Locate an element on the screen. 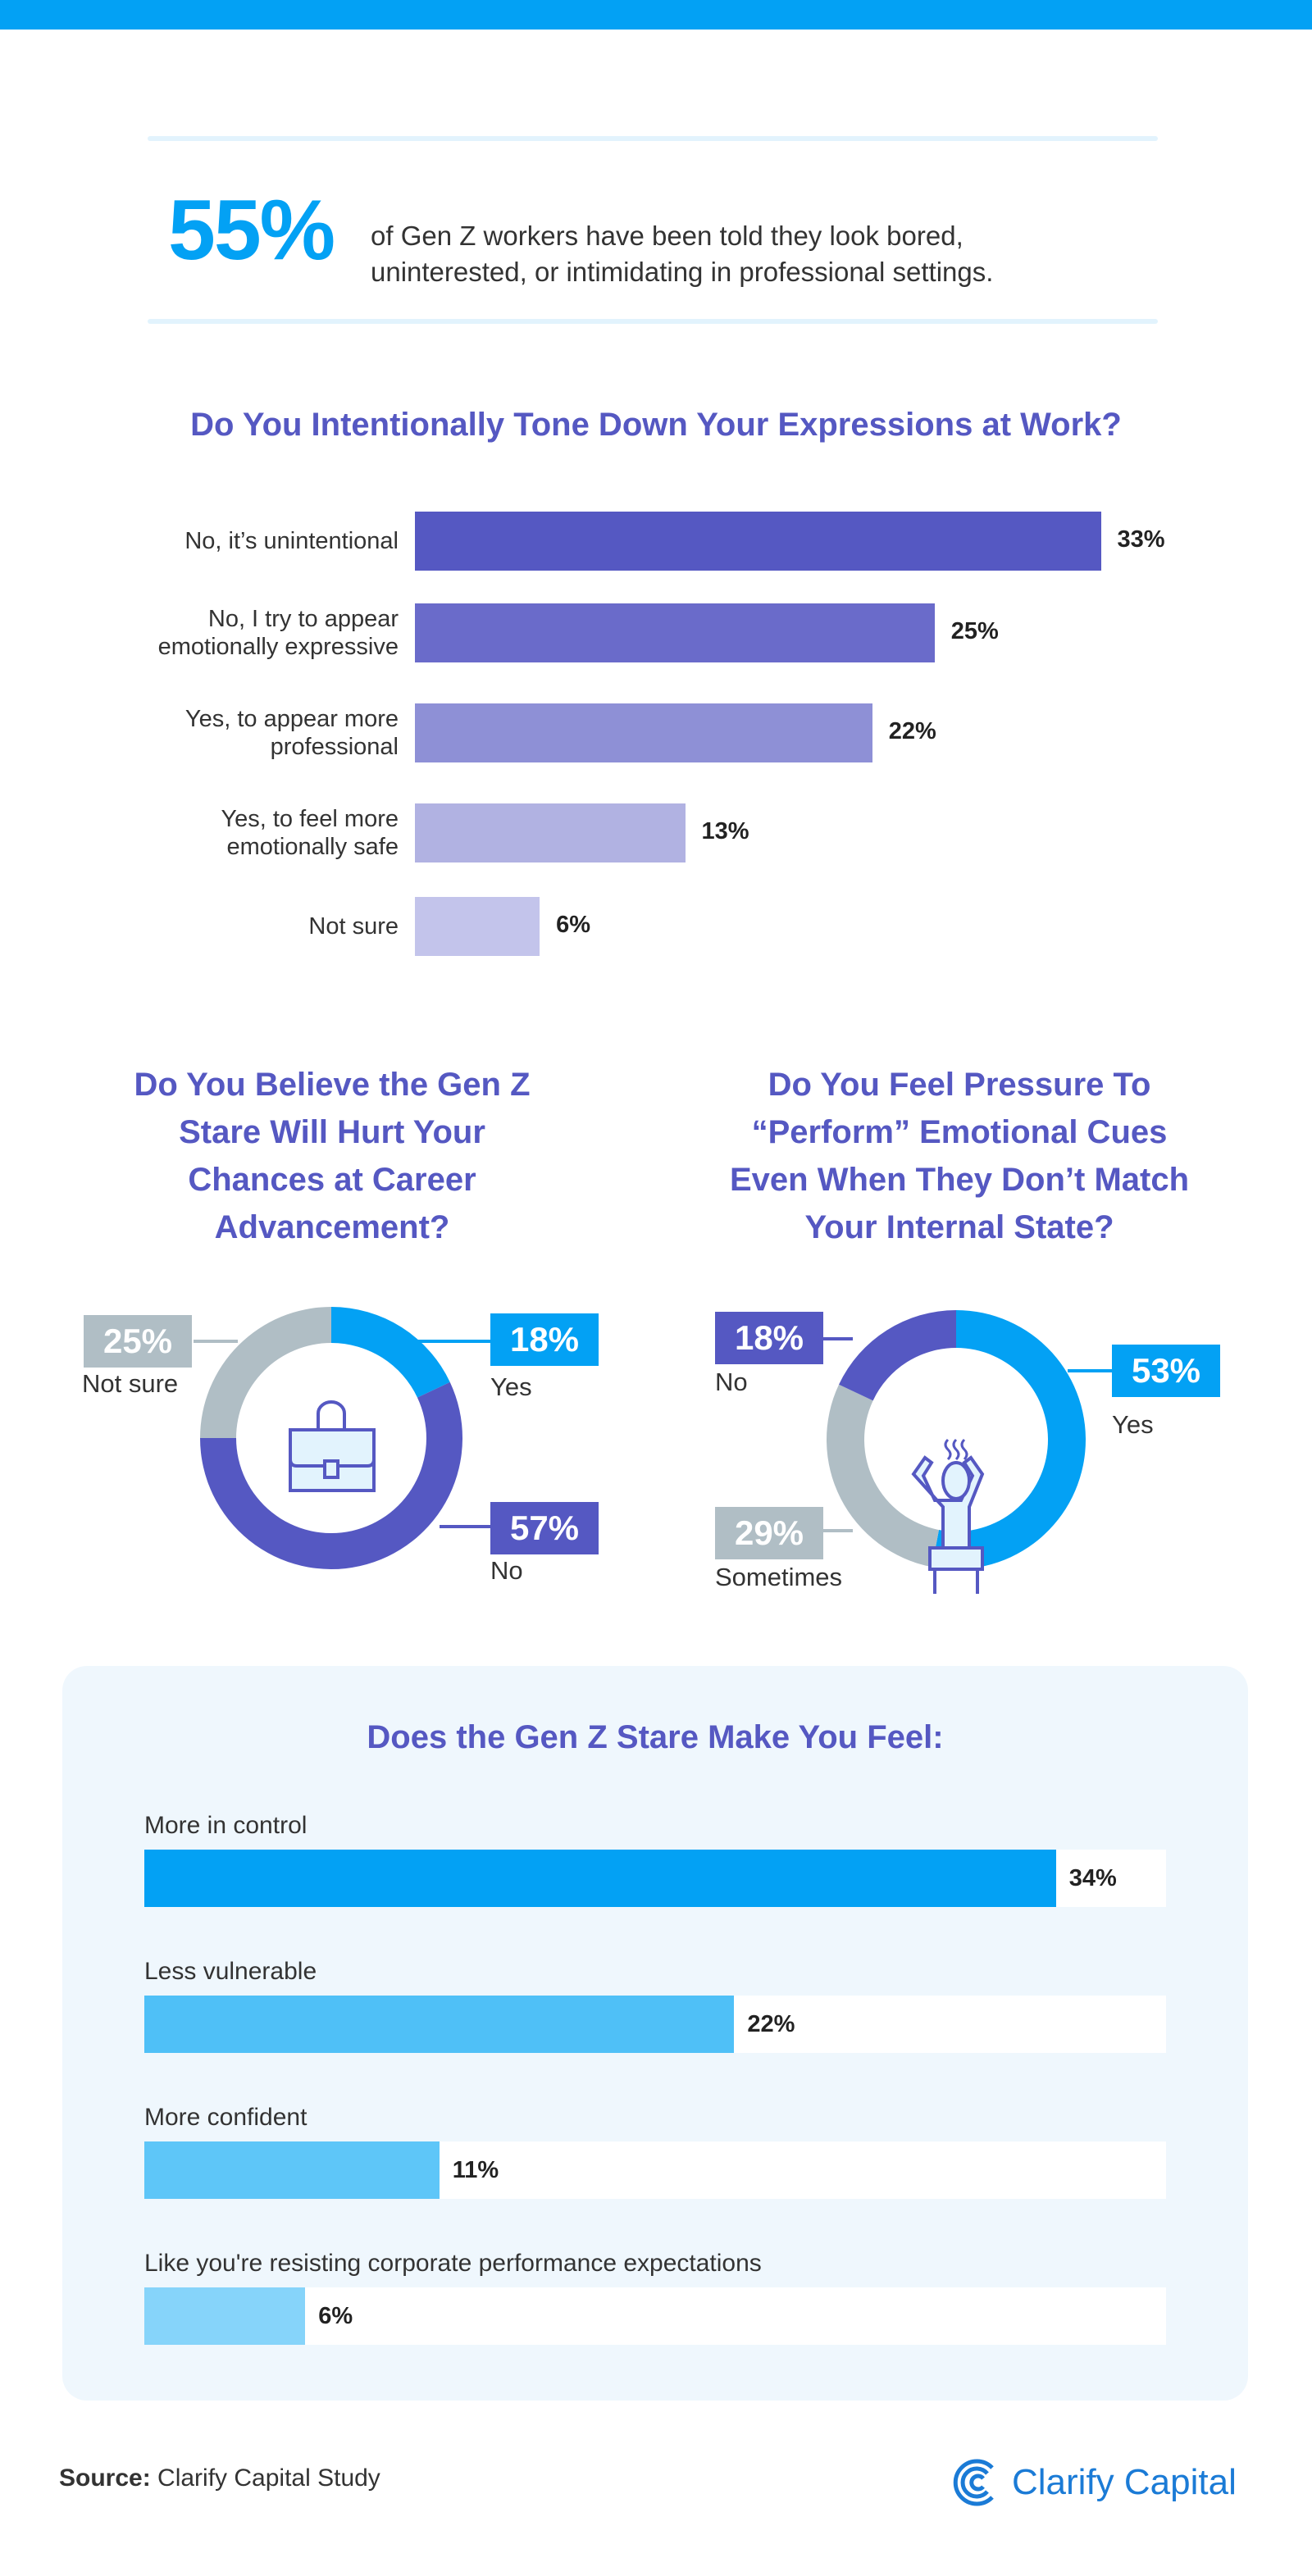 The image size is (1312, 2576). donut2-sometimes-label: Sometimes is located at coordinates (779, 1577).